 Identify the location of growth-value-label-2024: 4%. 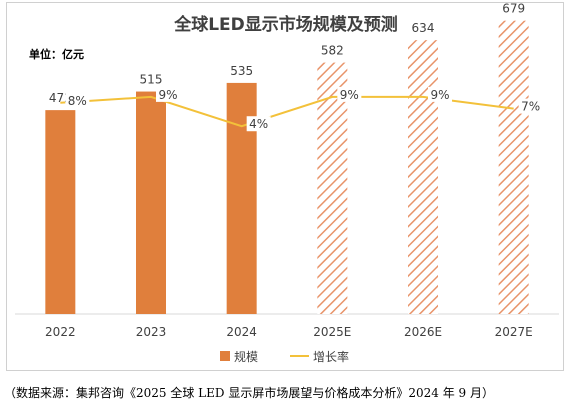
(258, 124).